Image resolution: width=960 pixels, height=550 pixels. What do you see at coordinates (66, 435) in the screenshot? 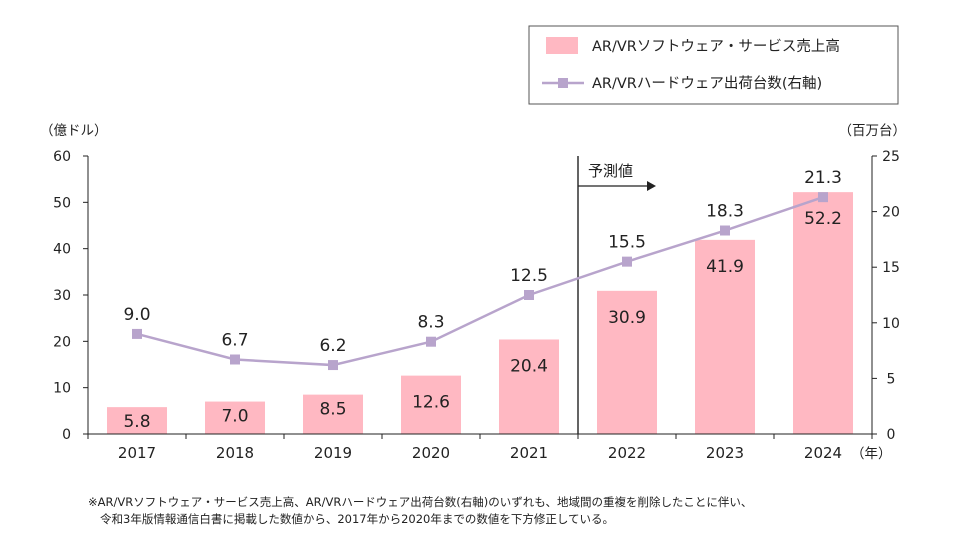
I see `left-tick-label-0: 0` at bounding box center [66, 435].